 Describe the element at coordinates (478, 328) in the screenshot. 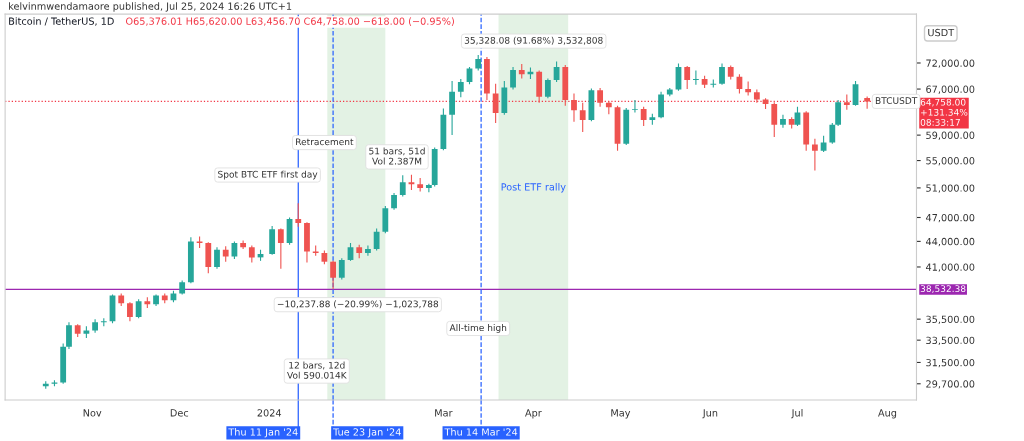

I see `annotation: All-time high` at that location.